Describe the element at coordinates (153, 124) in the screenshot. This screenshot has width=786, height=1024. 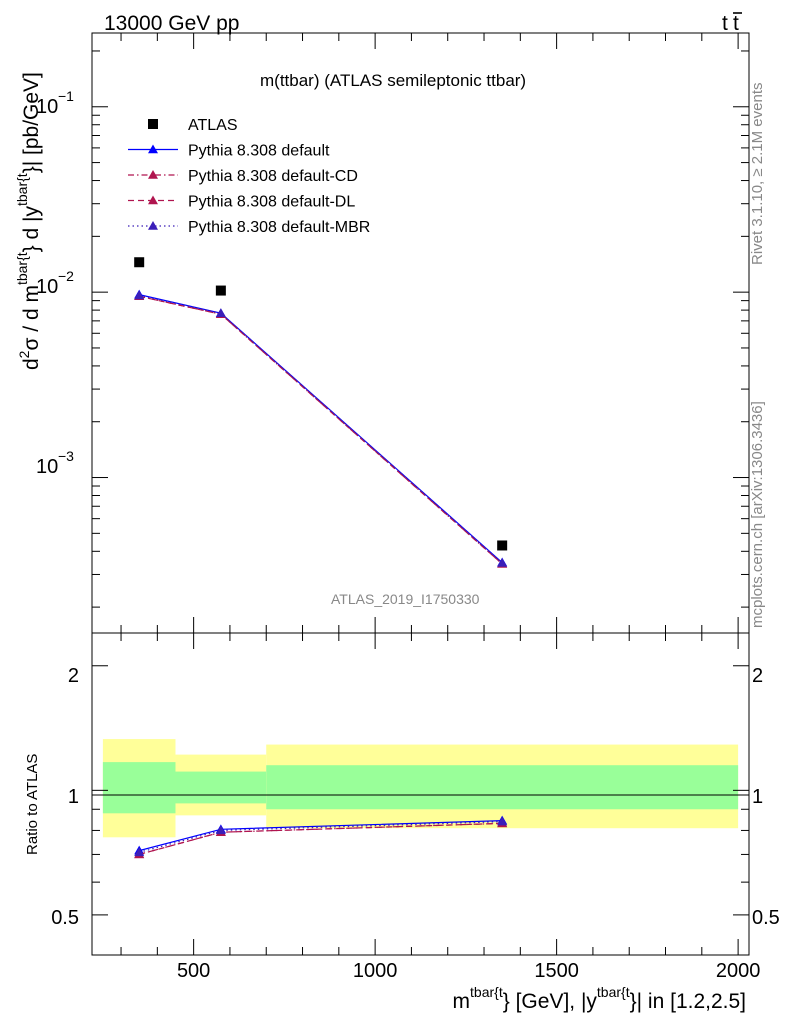
I see `legend-marker-atlas` at that location.